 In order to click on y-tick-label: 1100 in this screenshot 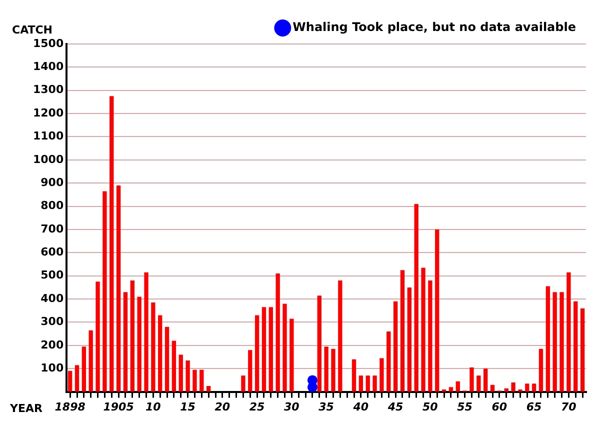, I will do `click(48, 136)`.